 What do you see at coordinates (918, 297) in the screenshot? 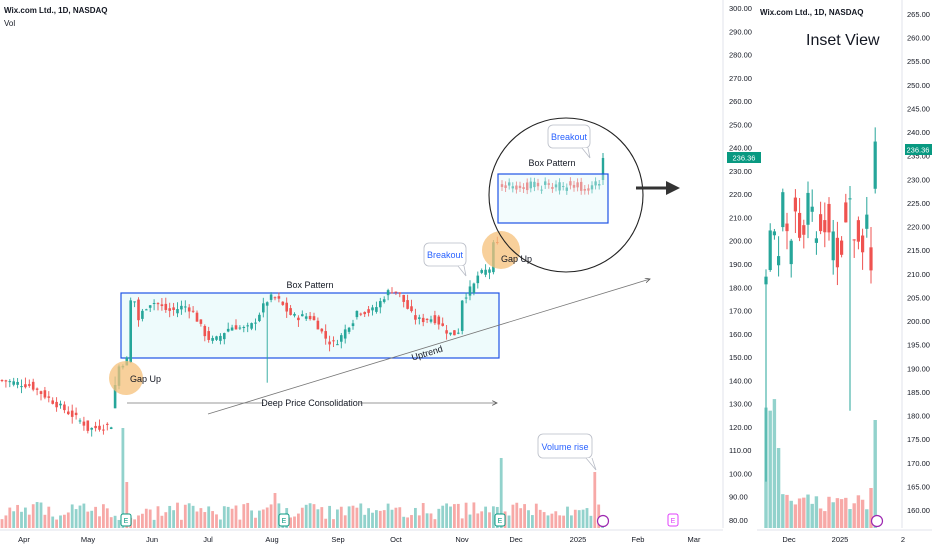
I see `inset-price-tick: 205.00` at bounding box center [918, 297].